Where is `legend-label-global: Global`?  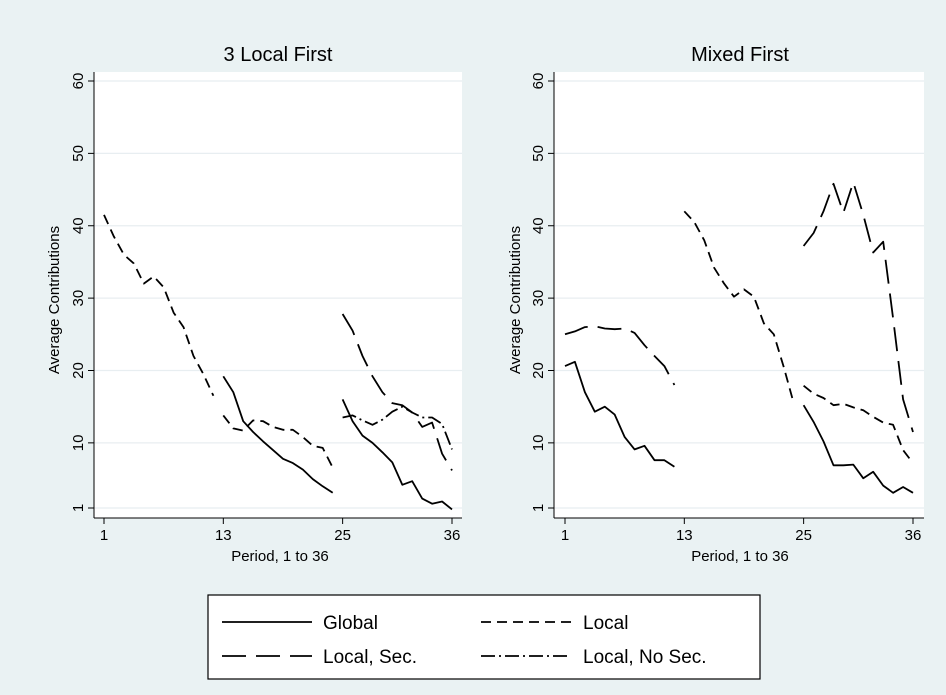
legend-label-global: Global is located at coordinates (350, 623).